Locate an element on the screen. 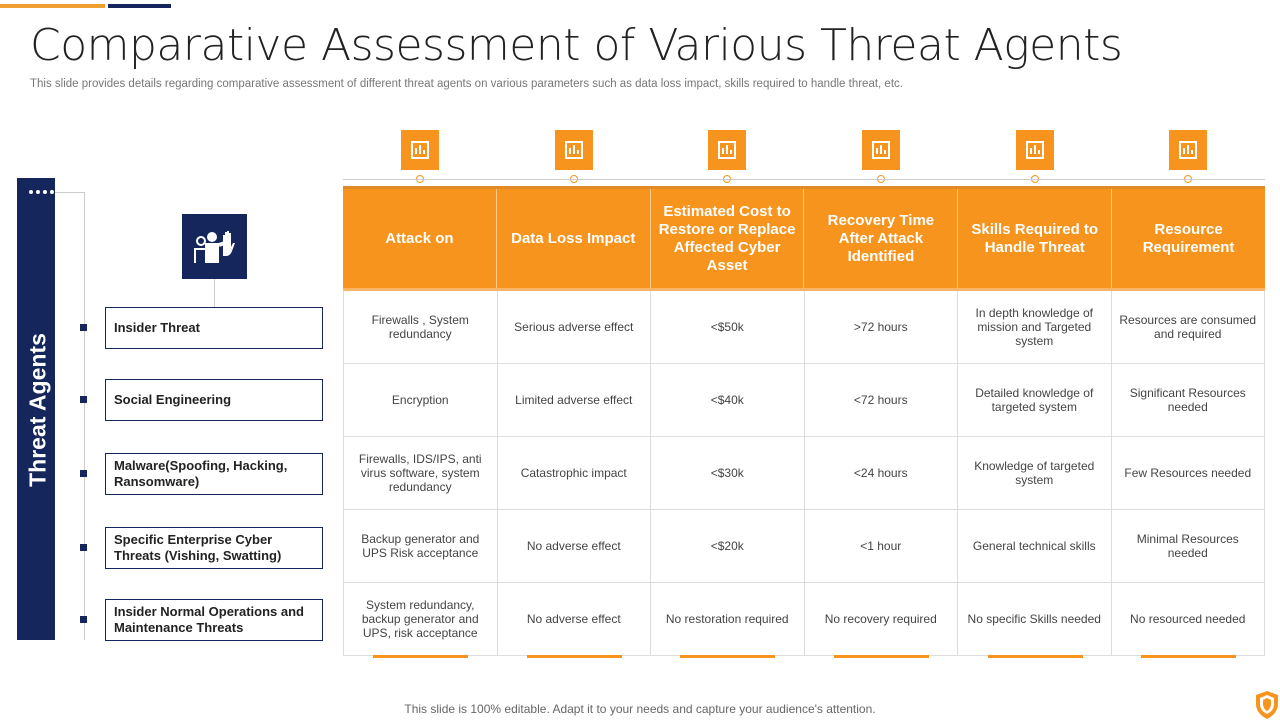  divider is located at coordinates (804, 179).